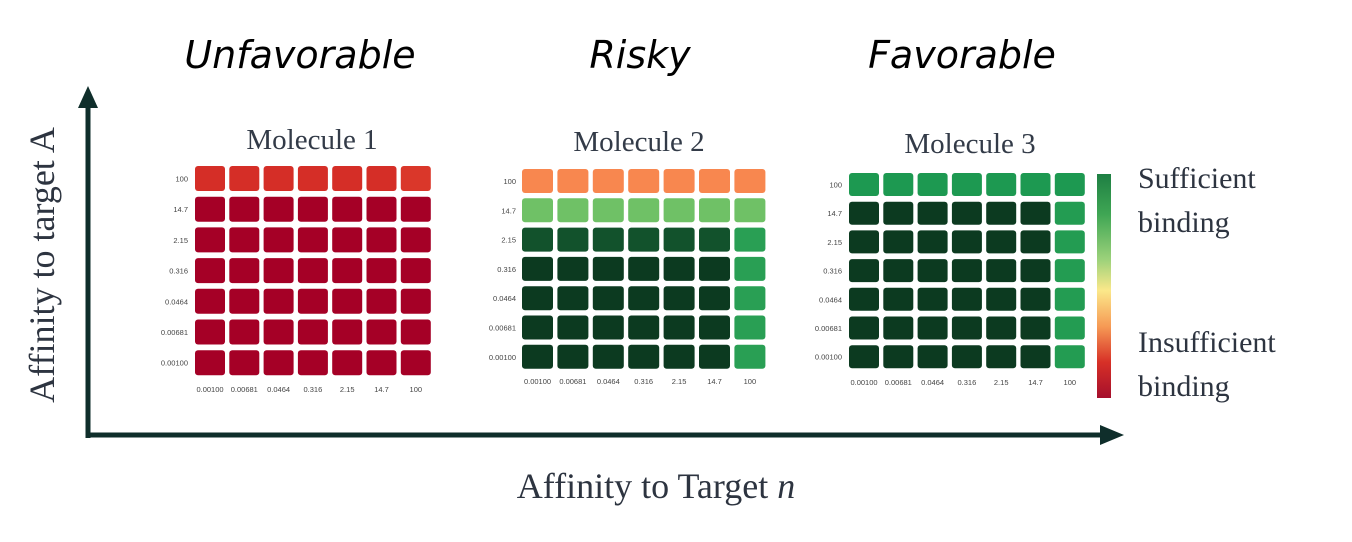 The image size is (1352, 542). Describe the element at coordinates (1197, 178) in the screenshot. I see `legend-sufficient-line1: Sufficient` at that location.